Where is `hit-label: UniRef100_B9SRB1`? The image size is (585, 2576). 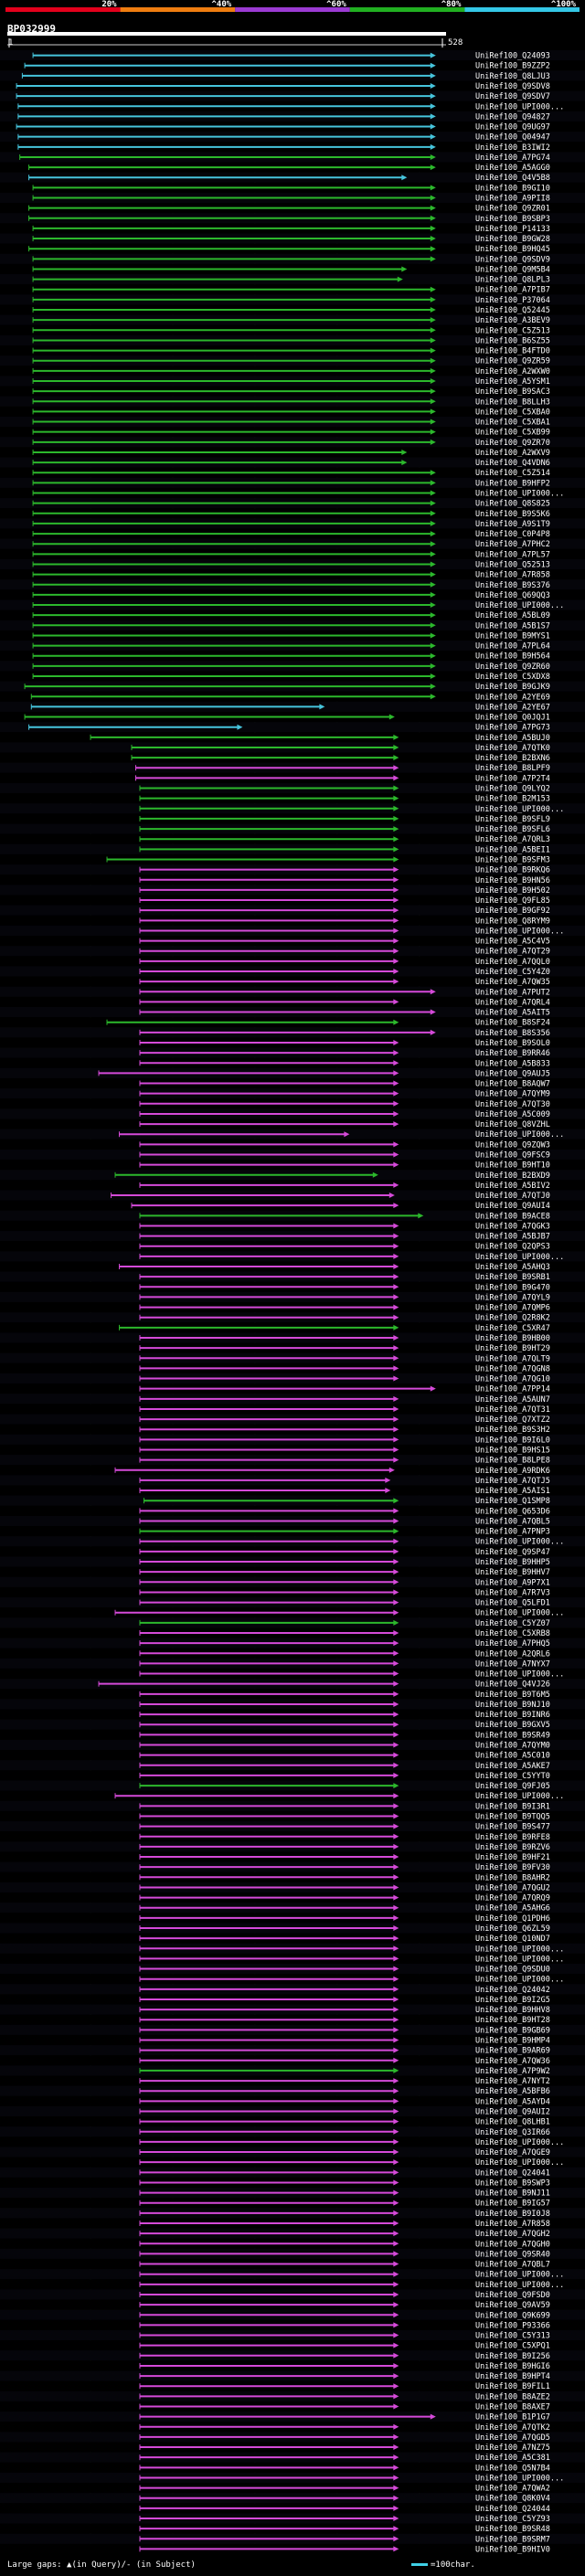 hit-label: UniRef100_B9SRB1 is located at coordinates (512, 1277).